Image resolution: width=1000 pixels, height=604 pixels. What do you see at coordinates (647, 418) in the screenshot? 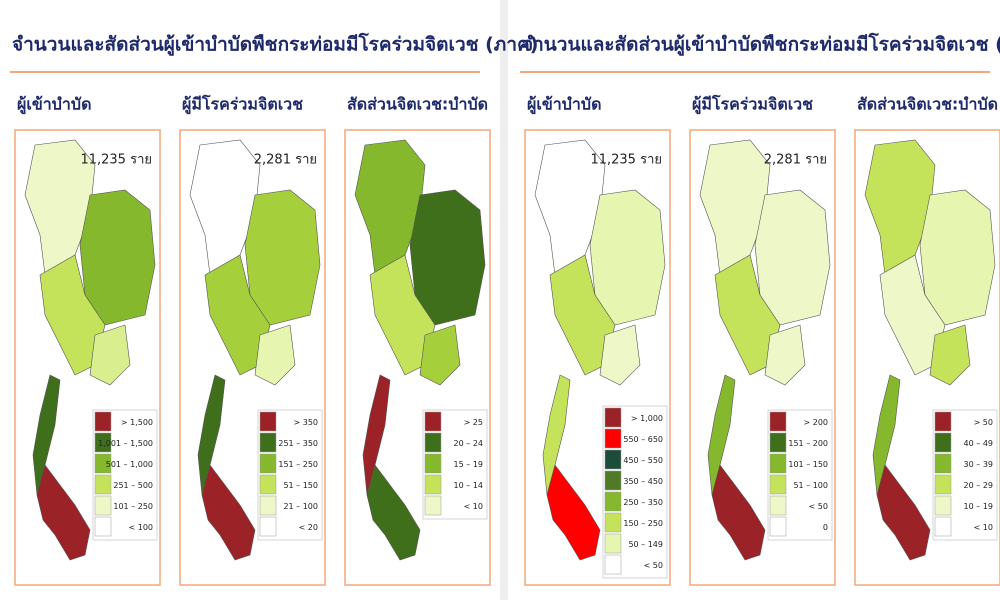
I see `legend-label: > 1,000` at bounding box center [647, 418].